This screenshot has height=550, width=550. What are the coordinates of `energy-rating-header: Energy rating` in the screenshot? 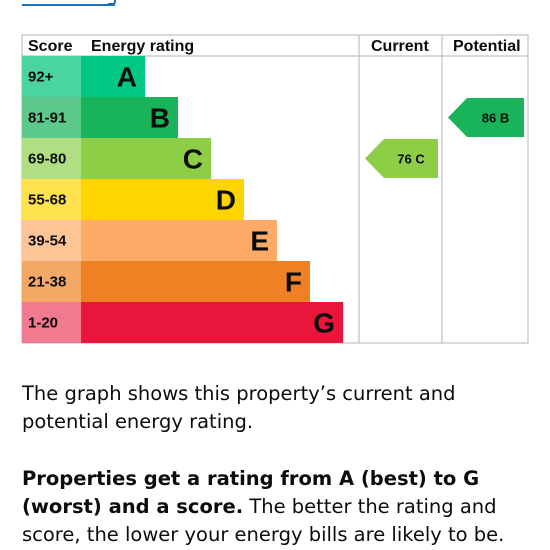 It's located at (142, 46).